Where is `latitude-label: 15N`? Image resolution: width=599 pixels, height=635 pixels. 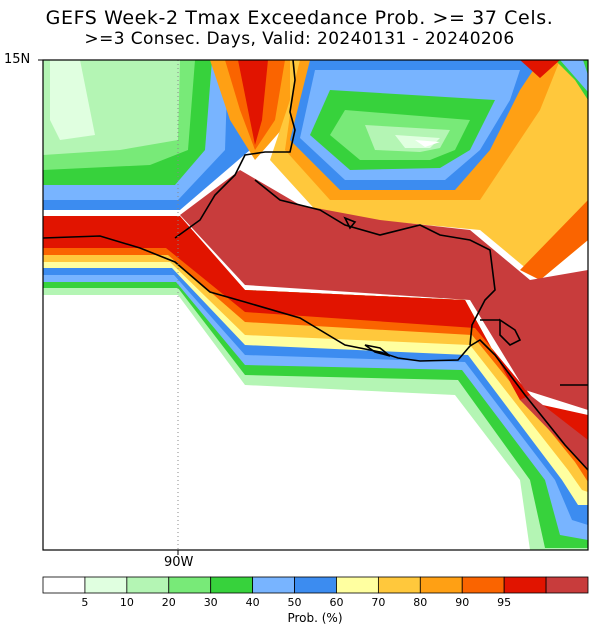 latitude-label: 15N is located at coordinates (17, 59).